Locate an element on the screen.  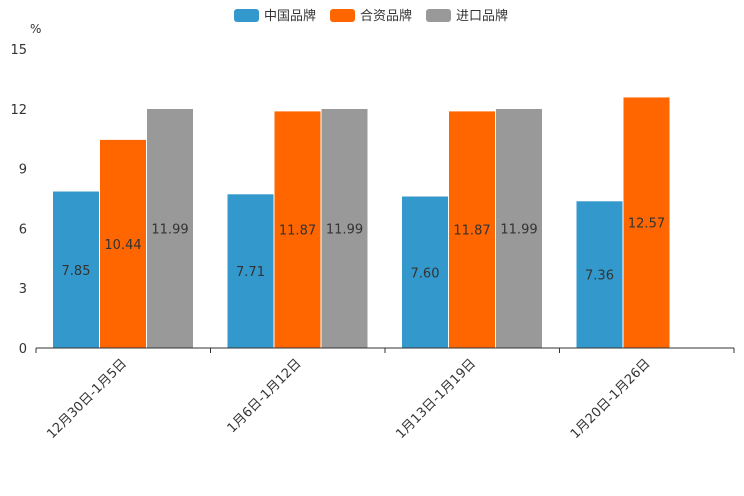
data-label-3-1: 11.99 is located at coordinates (169, 229).